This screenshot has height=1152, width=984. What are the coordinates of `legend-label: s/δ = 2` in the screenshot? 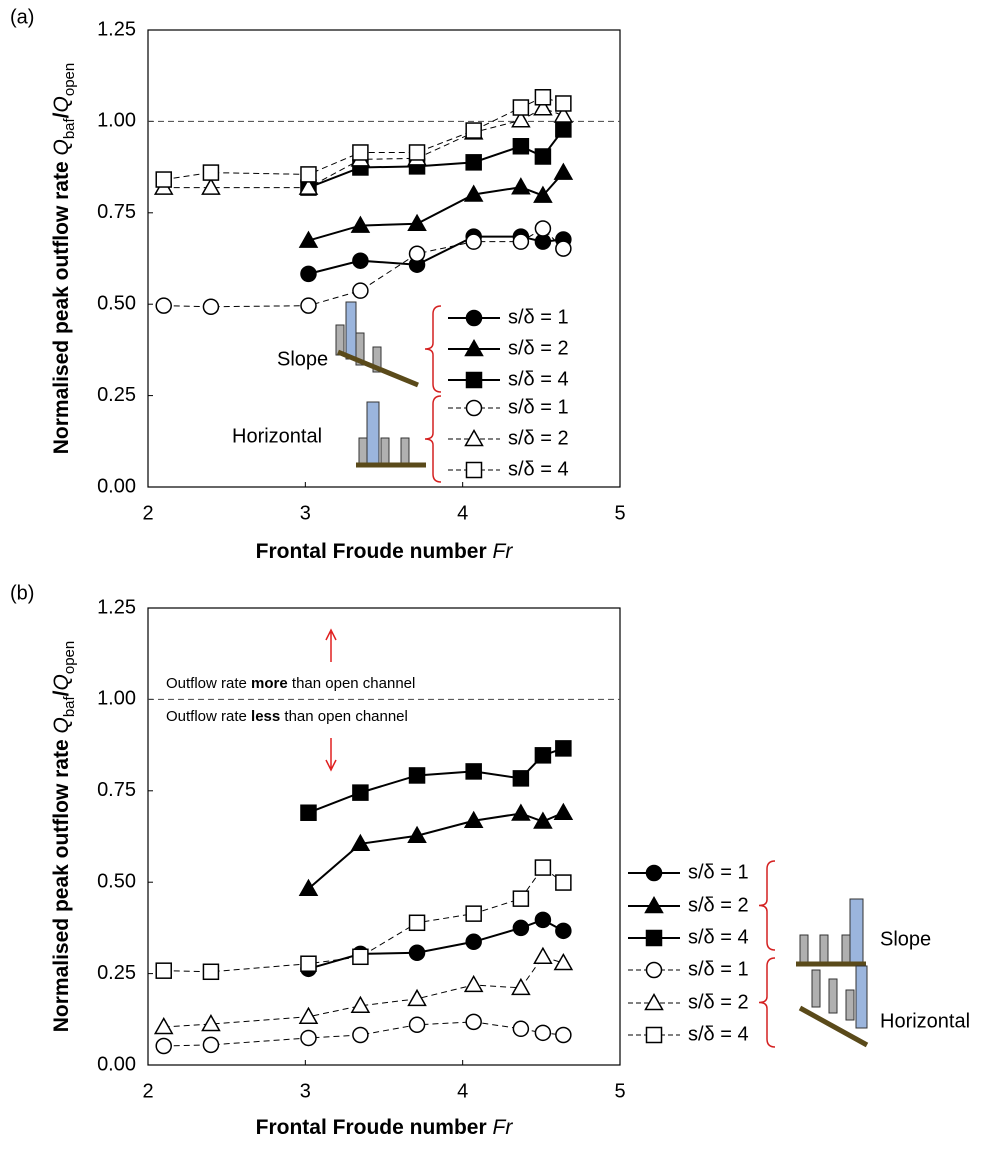 It's located at (538, 348).